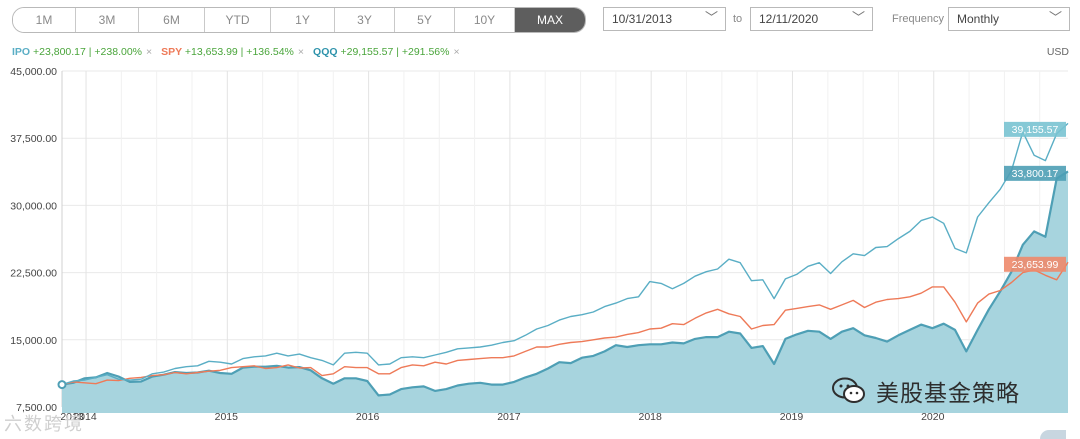 The height and width of the screenshot is (439, 1080). I want to click on remove-series-qqq-icon: ×, so click(456, 52).